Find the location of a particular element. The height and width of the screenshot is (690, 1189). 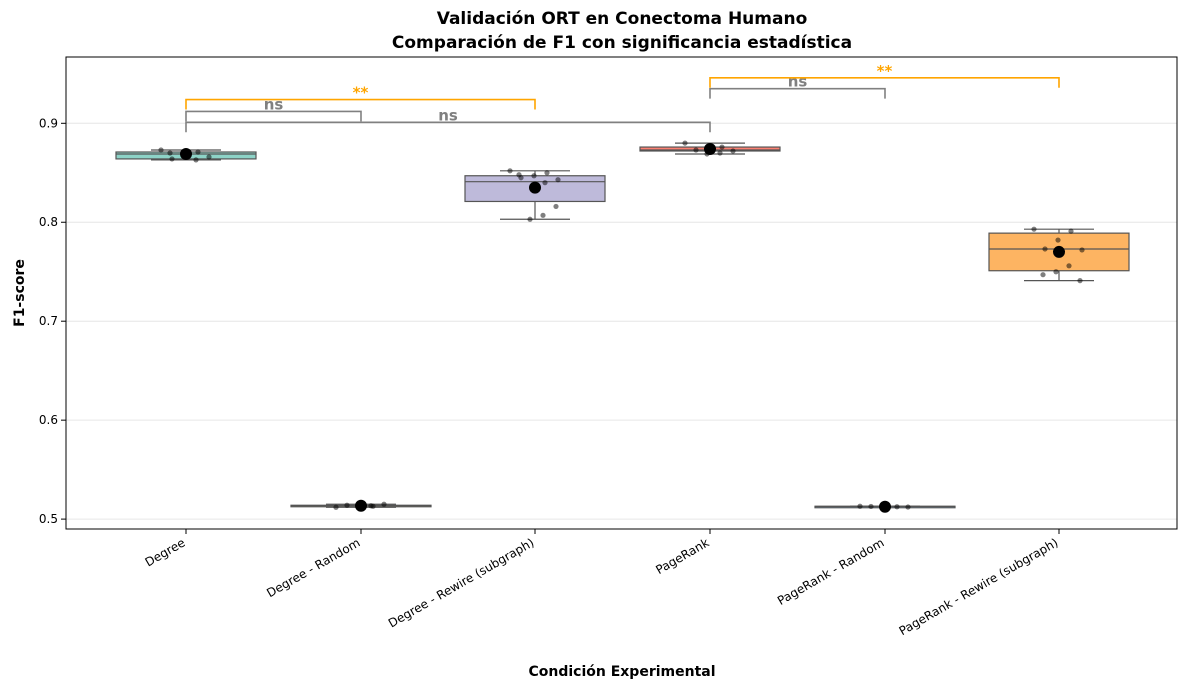

y-axis: 0.5 0.6 0.7 0.8 0.9 is located at coordinates (52, 321).